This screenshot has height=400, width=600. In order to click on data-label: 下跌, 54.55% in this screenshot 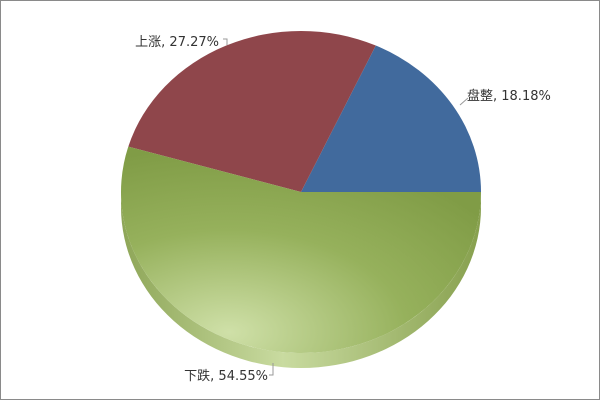, I will do `click(226, 376)`.